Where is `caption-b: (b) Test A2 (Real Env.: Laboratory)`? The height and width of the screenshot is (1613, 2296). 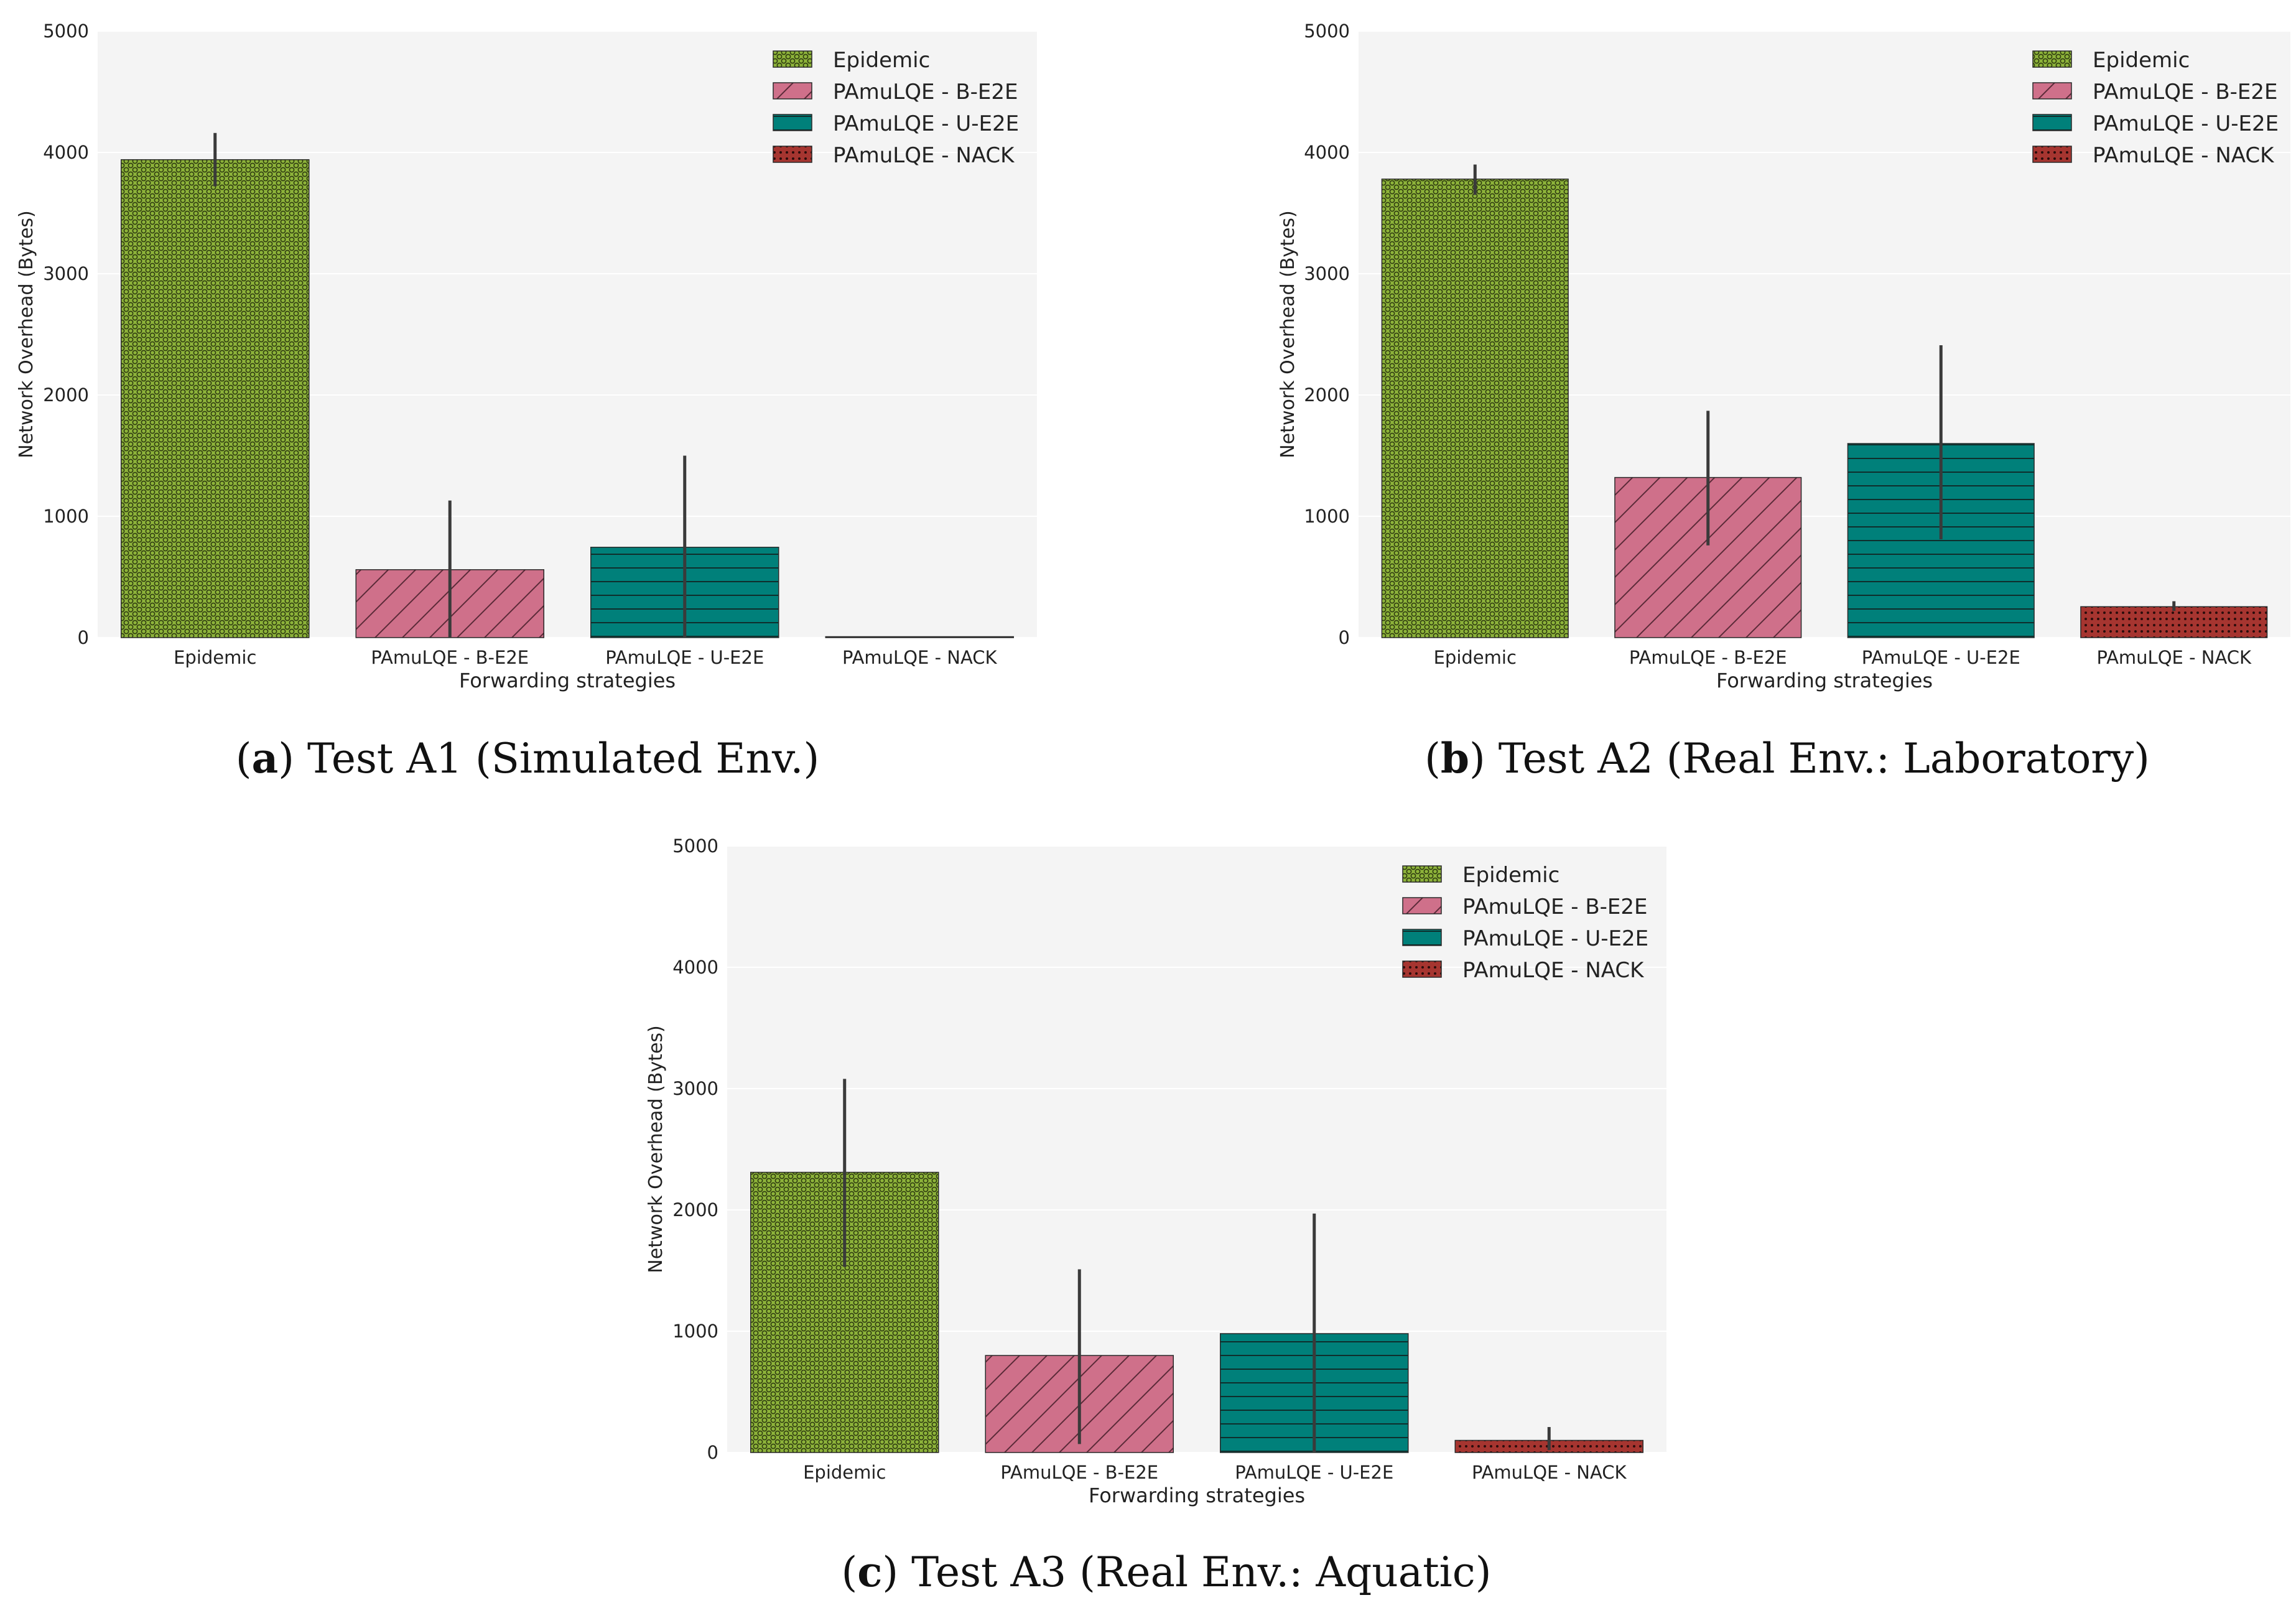 caption-b: (b) Test A2 (Real Env.: Laboratory) is located at coordinates (1787, 758).